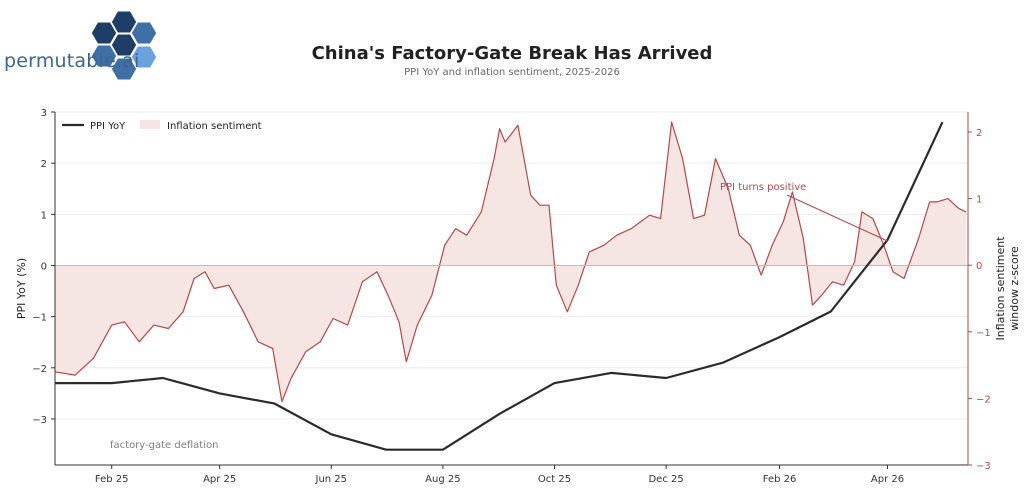 The width and height of the screenshot is (1024, 492). I want to click on legend-swatch-sentiment, so click(150, 124).